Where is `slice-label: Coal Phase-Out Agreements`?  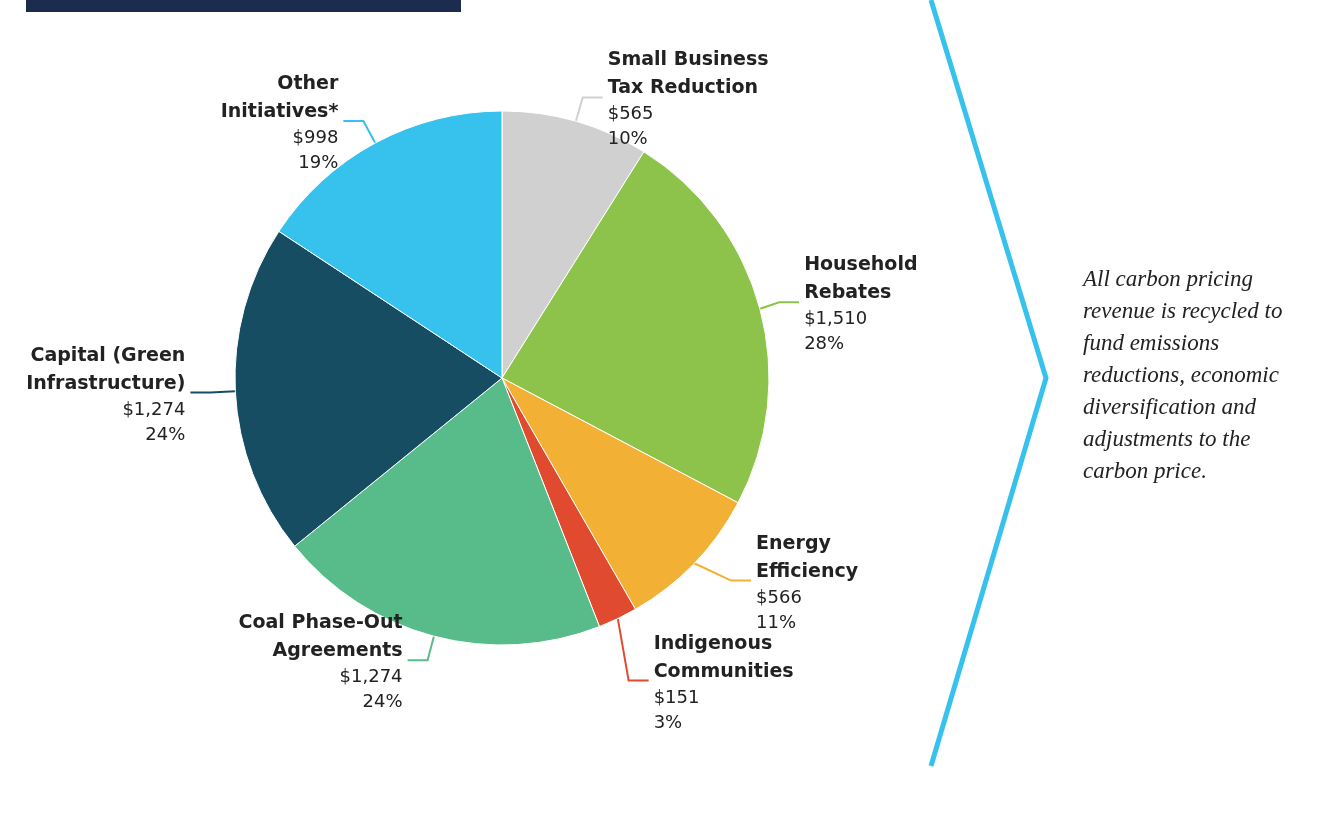
slice-label: Coal Phase-Out Agreements is located at coordinates (320, 635).